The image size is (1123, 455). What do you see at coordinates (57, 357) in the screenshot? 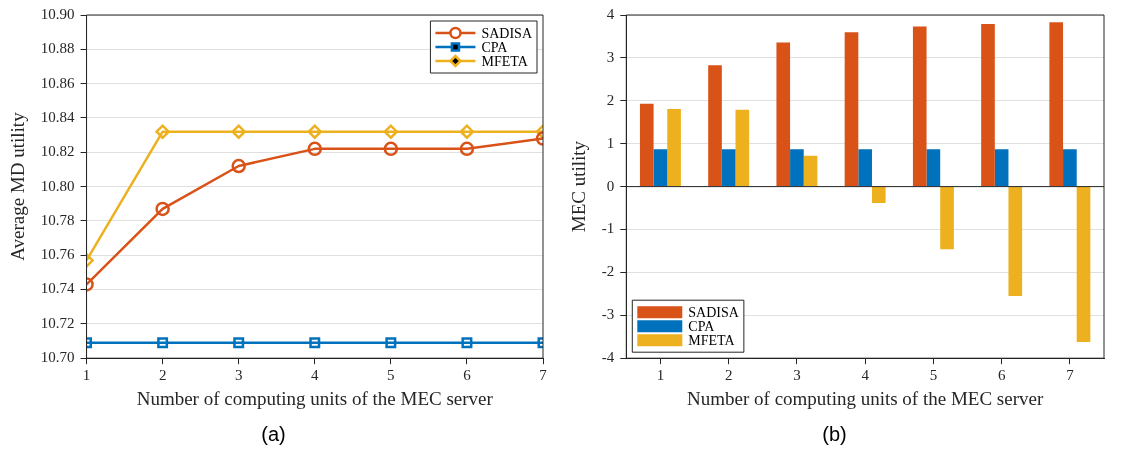
I see `y-tick-label: 10.70` at bounding box center [57, 357].